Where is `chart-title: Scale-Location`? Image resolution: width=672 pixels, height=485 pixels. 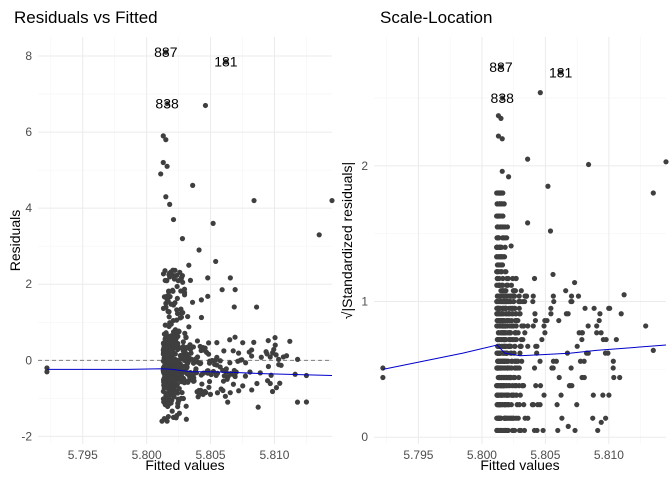 chart-title: Scale-Location is located at coordinates (436, 17).